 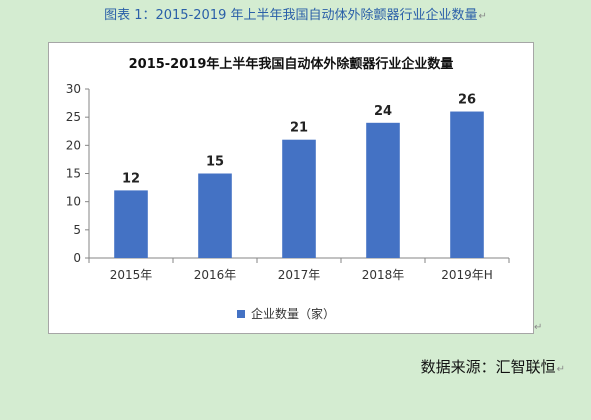 I want to click on data-label: 21, so click(x=299, y=128).